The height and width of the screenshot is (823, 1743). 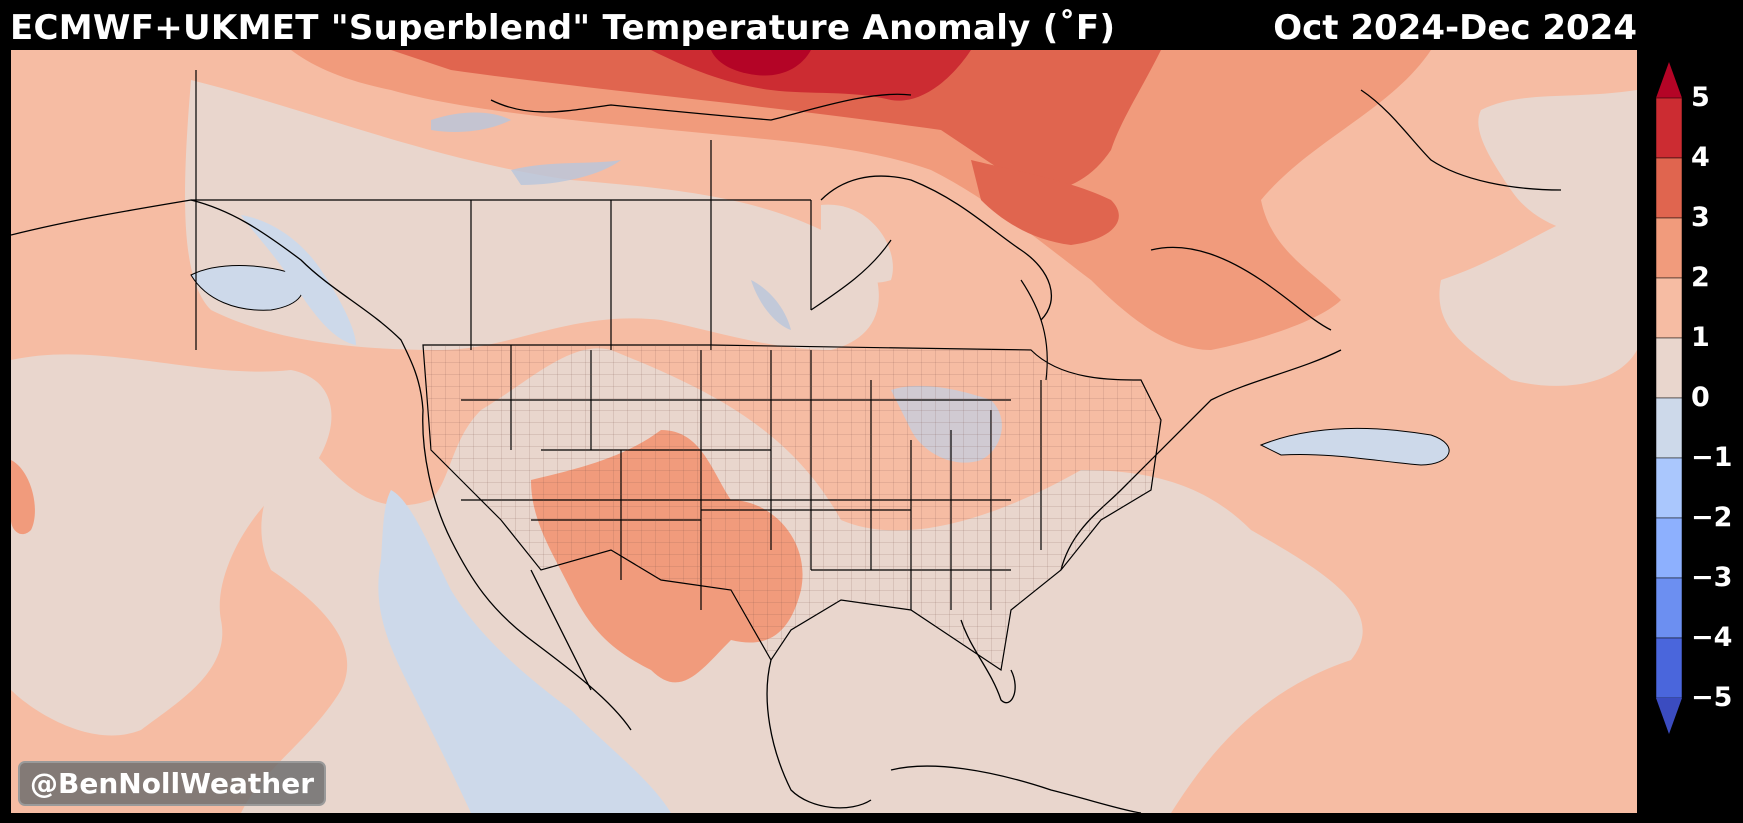 What do you see at coordinates (1700, 157) in the screenshot?
I see `colorbar-tick-label: 4` at bounding box center [1700, 157].